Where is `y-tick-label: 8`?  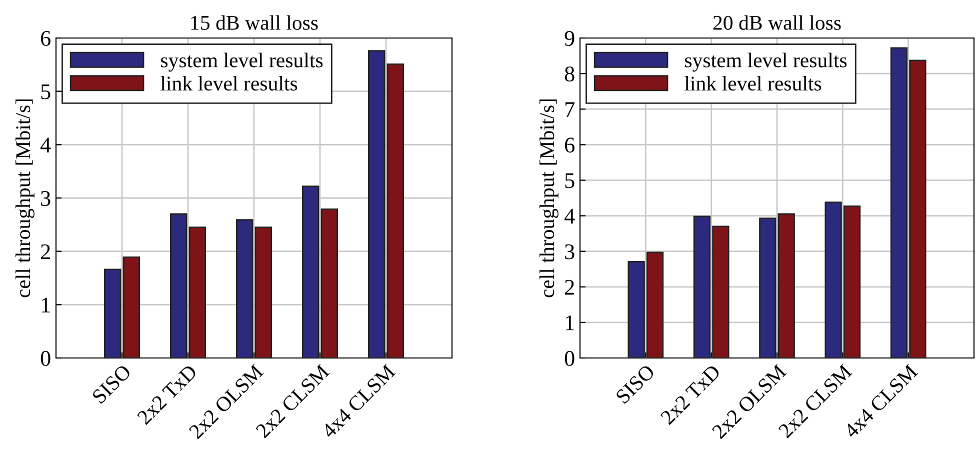 y-tick-label: 8 is located at coordinates (569, 74).